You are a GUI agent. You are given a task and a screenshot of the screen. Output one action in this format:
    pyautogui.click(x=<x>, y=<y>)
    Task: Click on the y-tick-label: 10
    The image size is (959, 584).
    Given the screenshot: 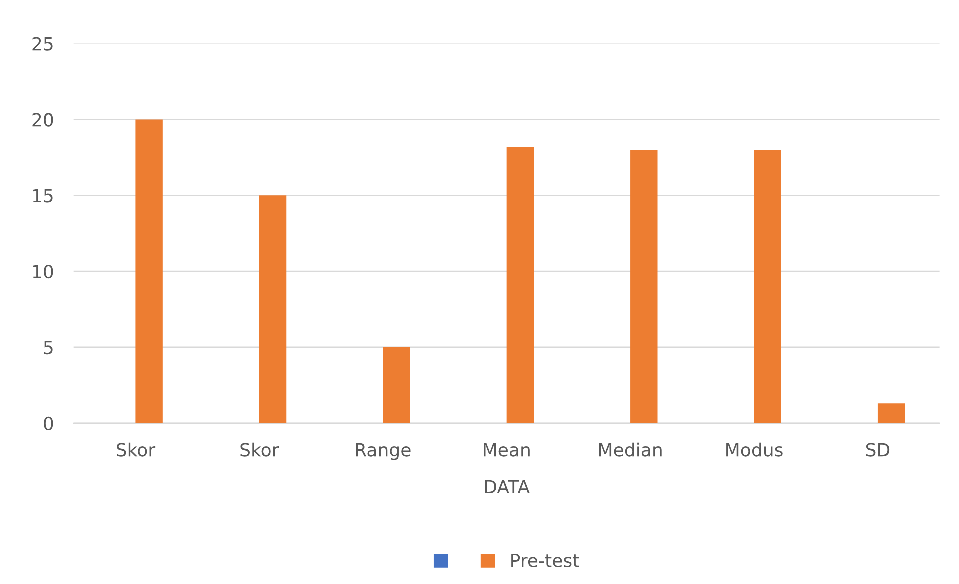 What is the action you would take?
    pyautogui.click(x=43, y=272)
    